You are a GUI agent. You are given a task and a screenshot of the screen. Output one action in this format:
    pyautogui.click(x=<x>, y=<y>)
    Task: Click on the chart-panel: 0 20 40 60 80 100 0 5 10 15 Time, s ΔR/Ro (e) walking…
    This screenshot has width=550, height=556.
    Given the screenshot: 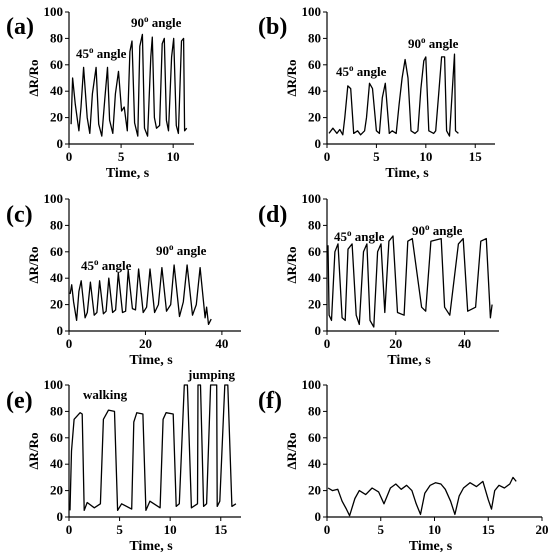 What is the action you would take?
    pyautogui.click(x=123, y=460)
    